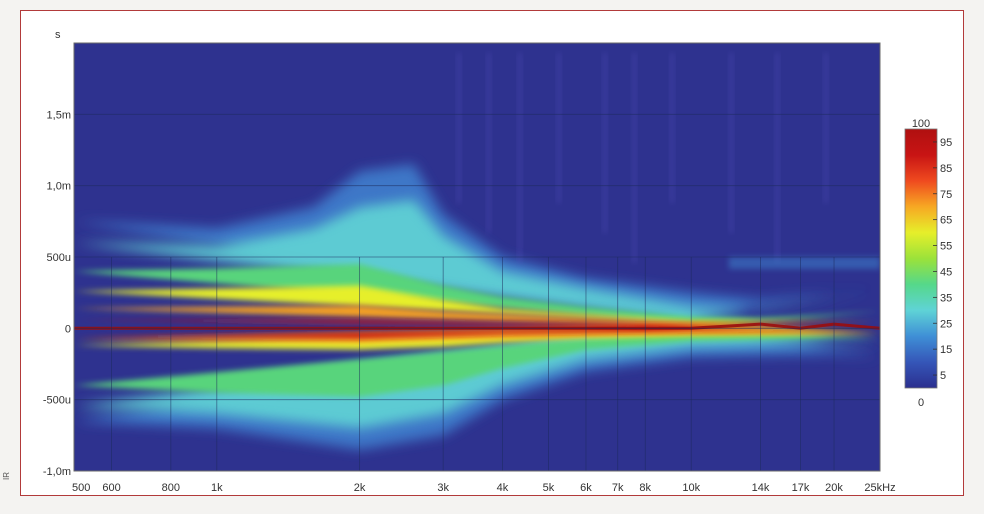 This screenshot has height=514, width=984. Describe the element at coordinates (57, 401) in the screenshot. I see `y-tick-label: -500u` at that location.